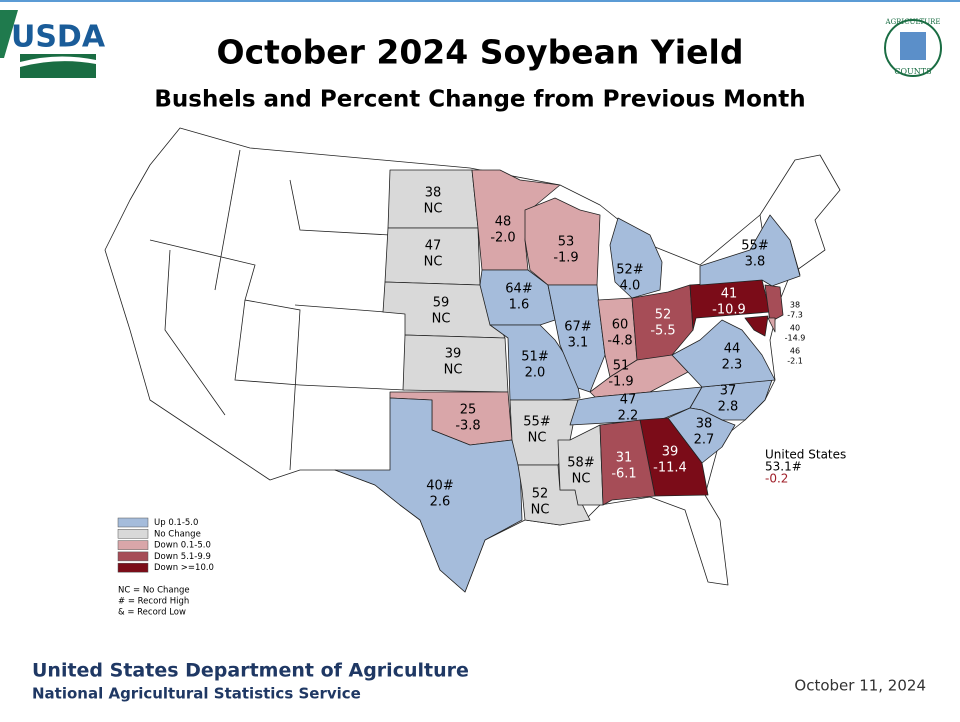  Describe the element at coordinates (184, 568) in the screenshot. I see `legend-label: Down >=10.0` at that location.